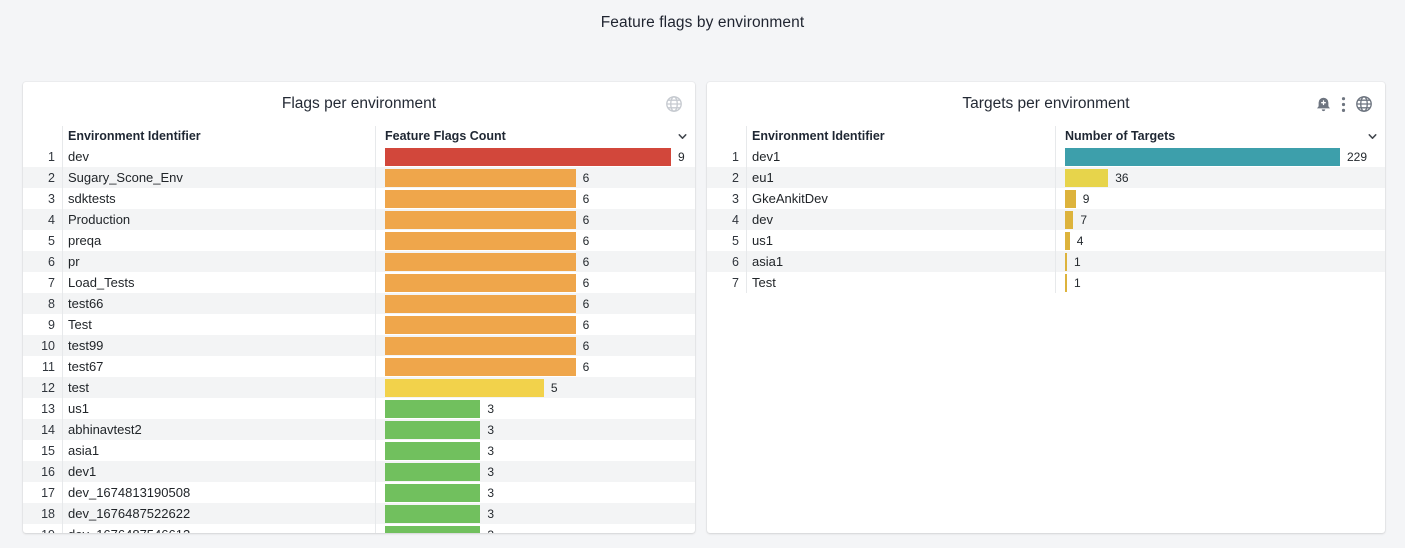  Describe the element at coordinates (1046, 282) in the screenshot. I see `table-row: 7 Test 1` at that location.